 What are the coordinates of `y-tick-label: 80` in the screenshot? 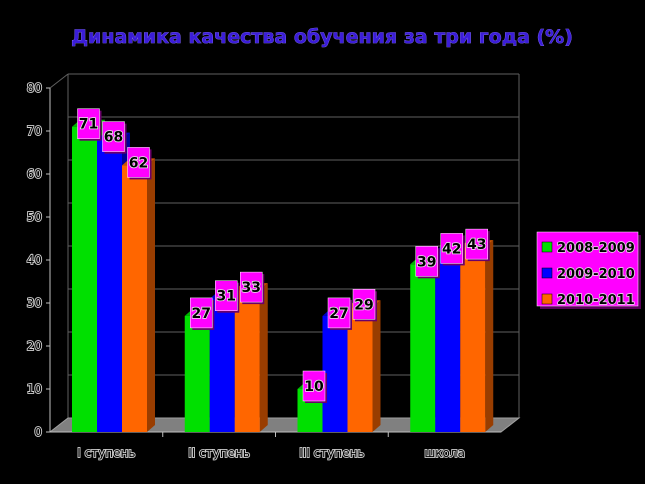 It's located at (34, 88).